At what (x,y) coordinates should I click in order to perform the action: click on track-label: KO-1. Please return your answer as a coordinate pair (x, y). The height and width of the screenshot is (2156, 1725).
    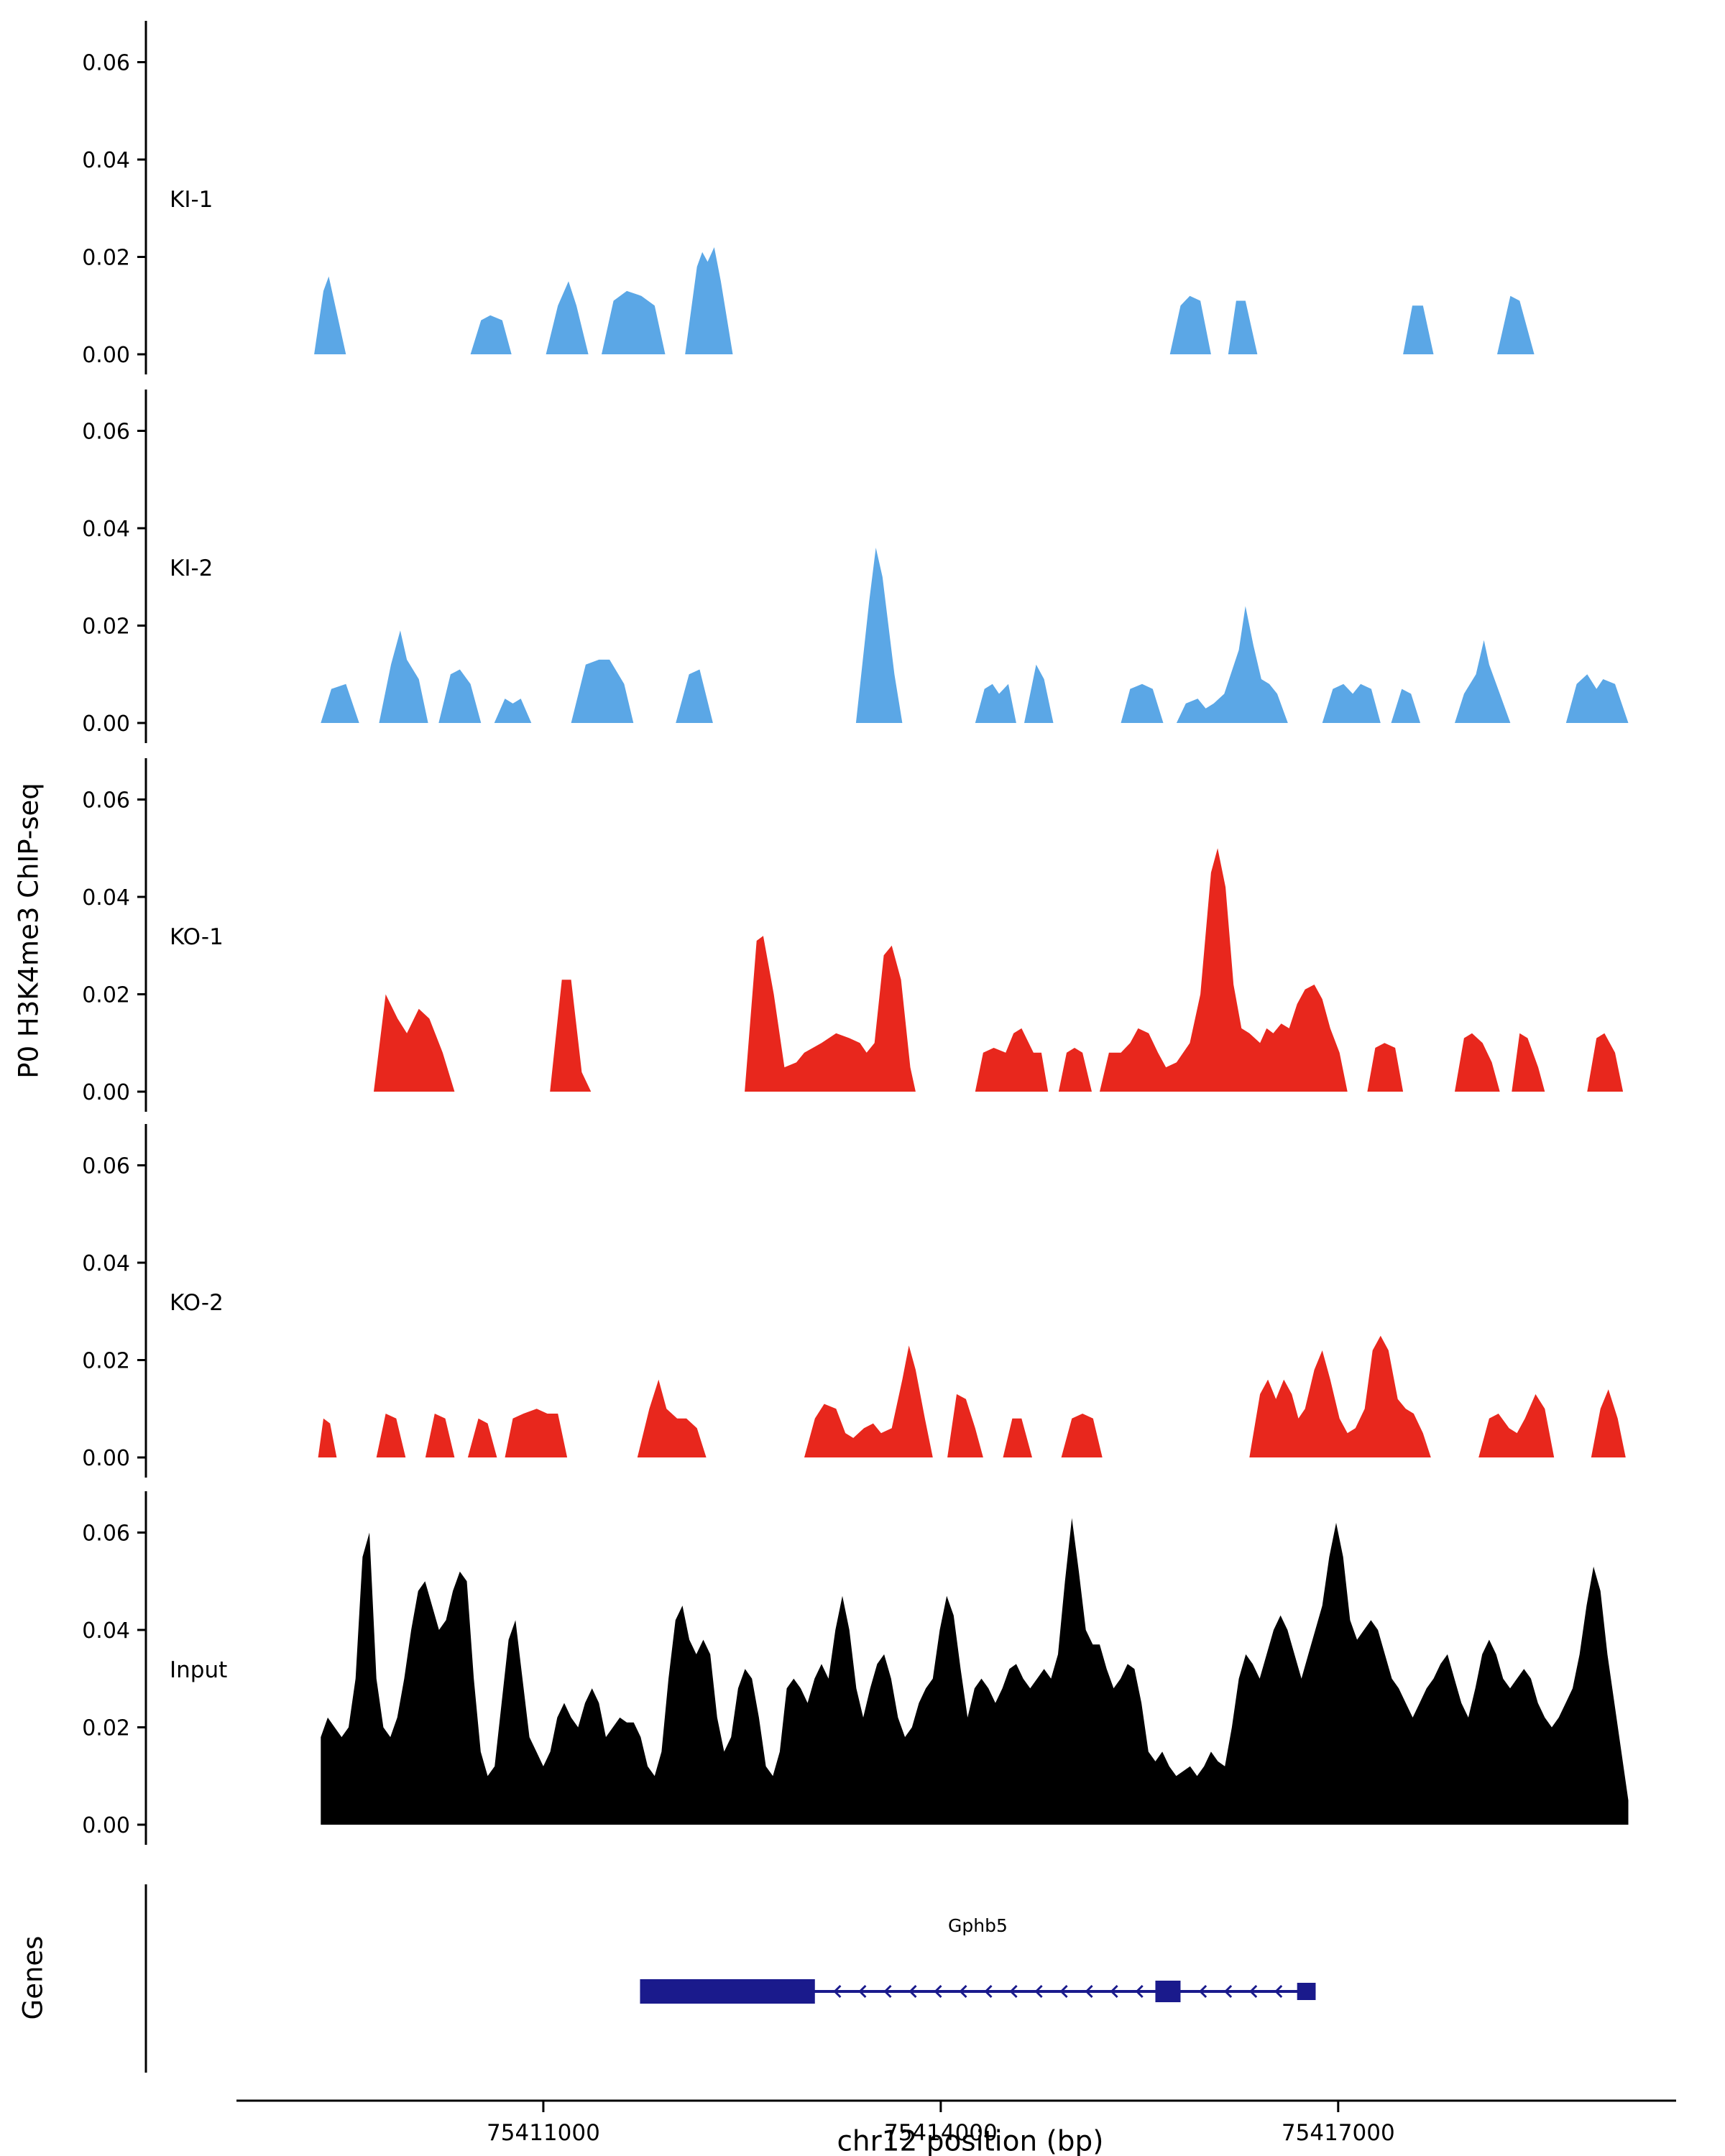
    Looking at the image, I should click on (197, 937).